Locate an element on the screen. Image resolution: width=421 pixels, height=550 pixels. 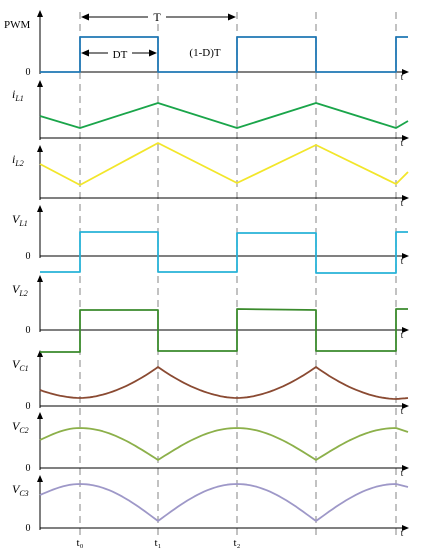
period-T-arrowhead-left is located at coordinates (85, 17).